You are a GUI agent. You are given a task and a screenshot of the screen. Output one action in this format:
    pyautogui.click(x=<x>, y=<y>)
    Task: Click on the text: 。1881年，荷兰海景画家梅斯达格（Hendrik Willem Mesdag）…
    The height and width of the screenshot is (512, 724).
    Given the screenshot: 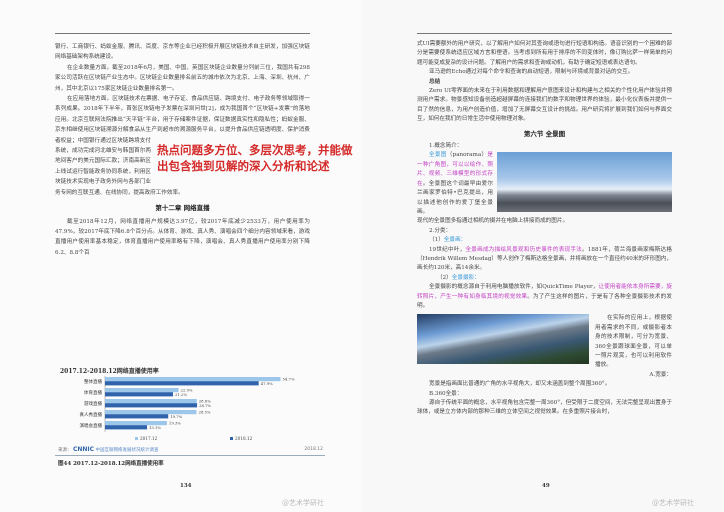 What is the action you would take?
    pyautogui.click(x=544, y=259)
    